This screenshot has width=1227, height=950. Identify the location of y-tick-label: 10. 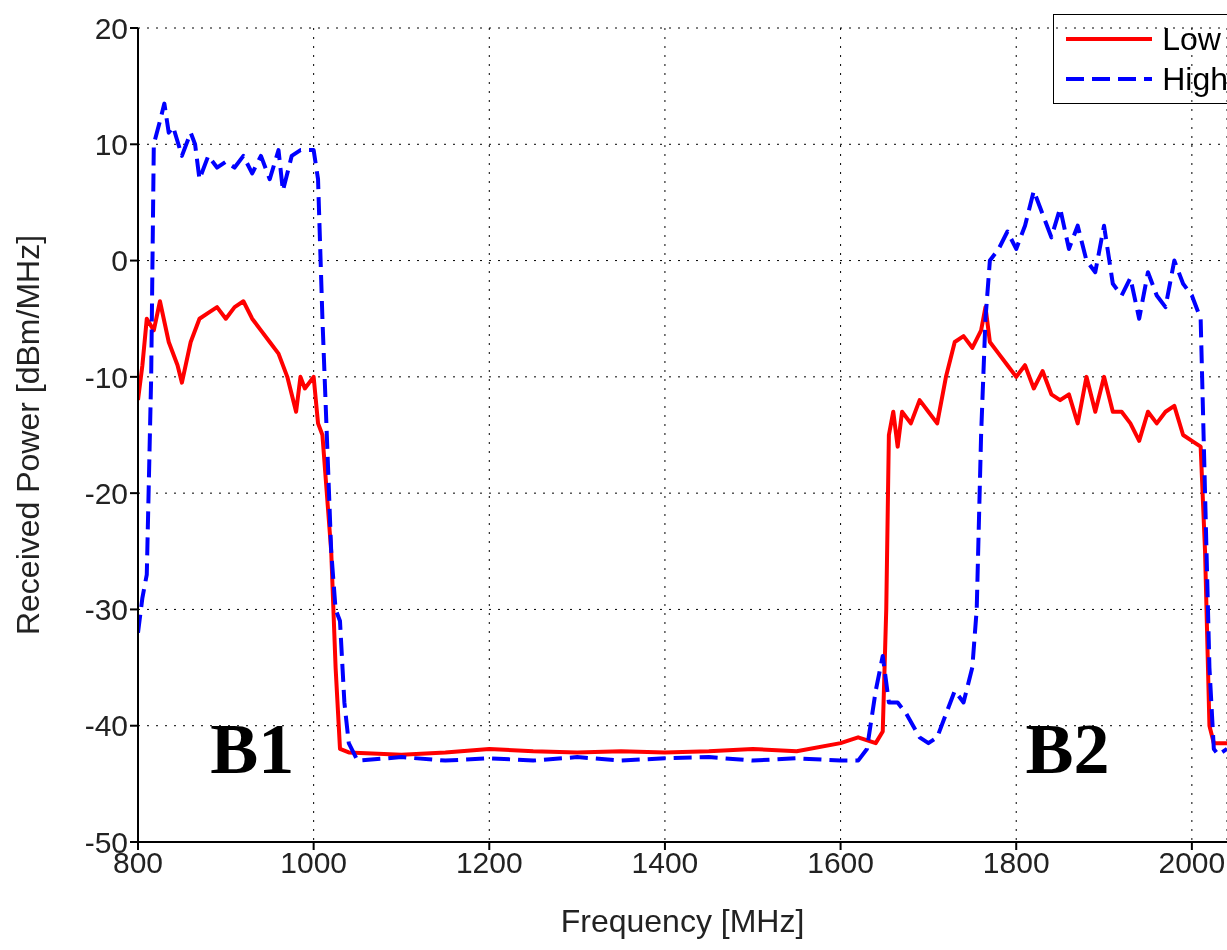
(111, 144).